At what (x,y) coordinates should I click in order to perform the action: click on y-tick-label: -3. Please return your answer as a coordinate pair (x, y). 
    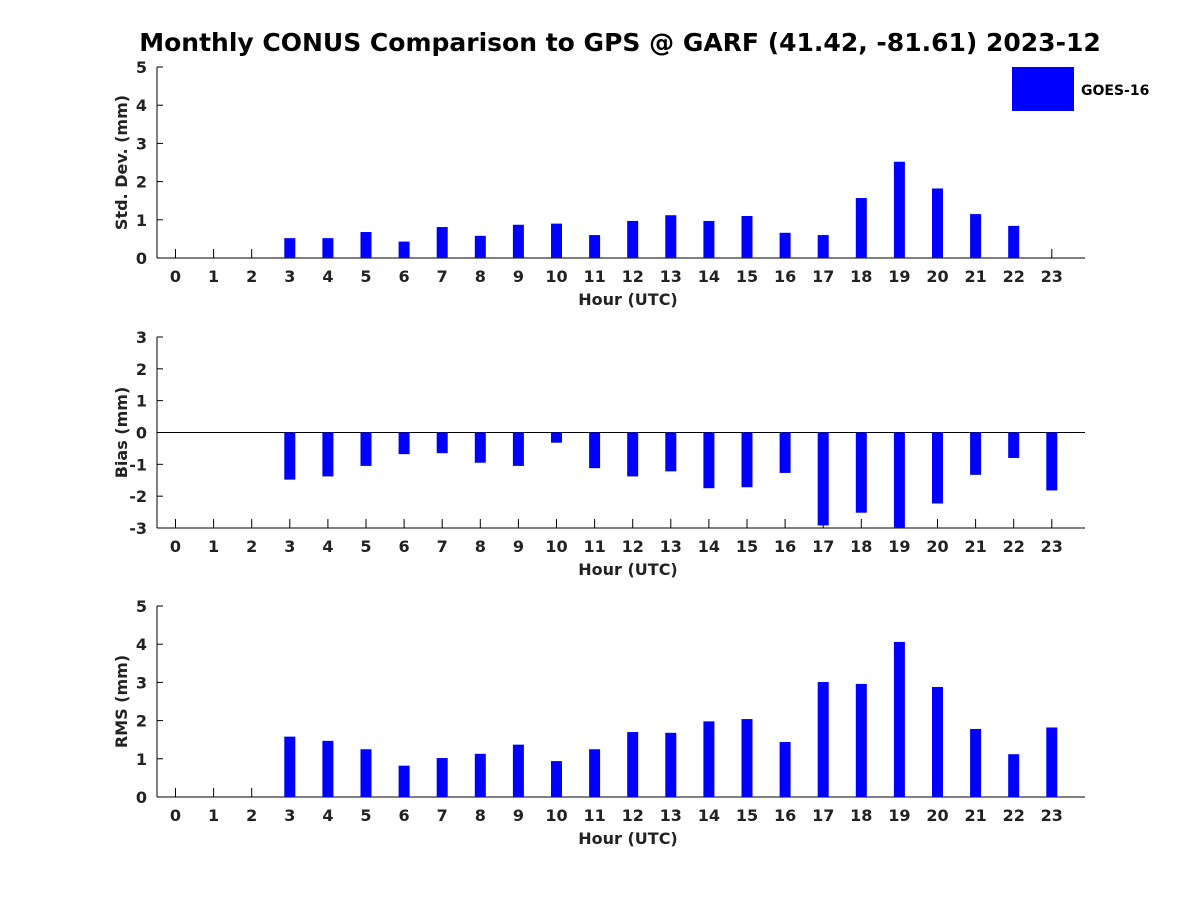
    Looking at the image, I should click on (138, 528).